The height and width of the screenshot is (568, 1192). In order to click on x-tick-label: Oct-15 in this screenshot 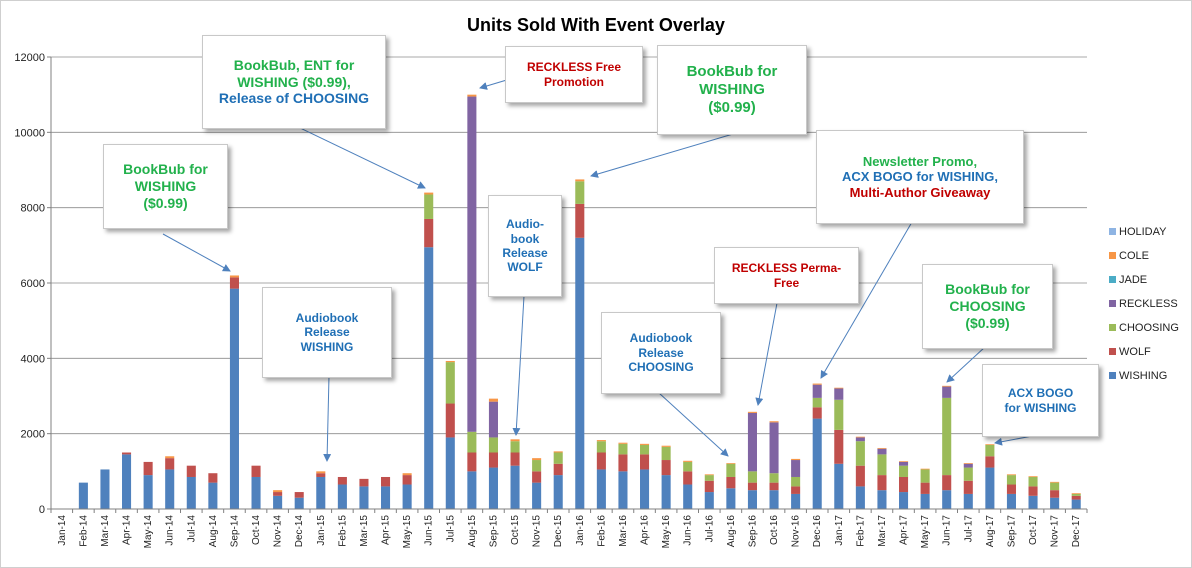, I will do `click(515, 530)`.